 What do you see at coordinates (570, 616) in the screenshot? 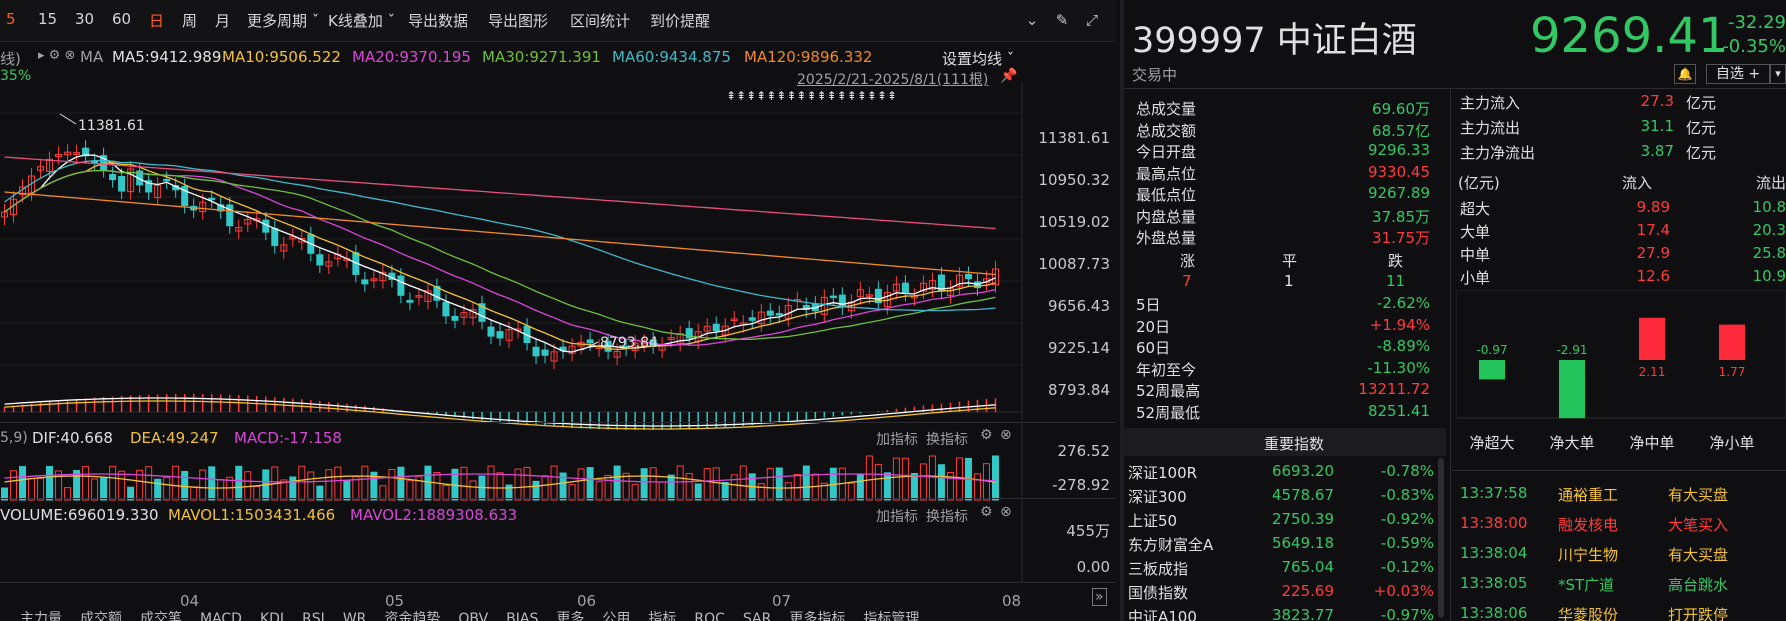
I see `bottom-tab: 更多` at bounding box center [570, 616].